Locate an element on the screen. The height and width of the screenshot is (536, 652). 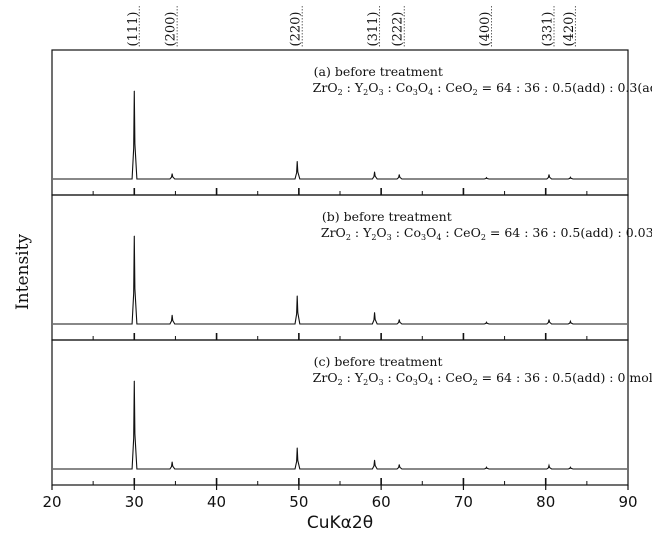
composition-text: = 64 : 36 : 0.5(add) : 0.3(add) mol% is located at coordinates (565, 87).